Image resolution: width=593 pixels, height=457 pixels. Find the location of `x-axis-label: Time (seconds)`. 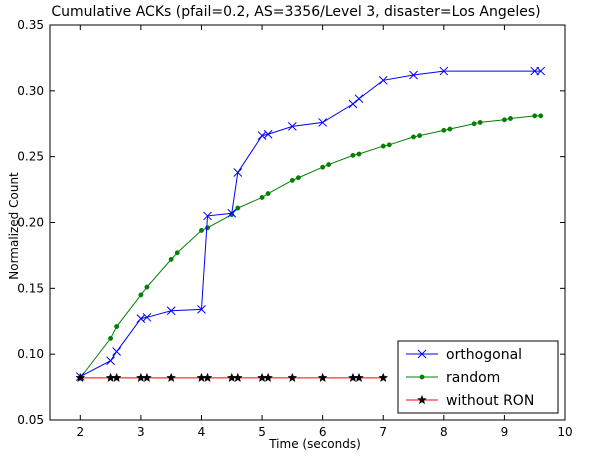

x-axis-label: Time (seconds) is located at coordinates (314, 444).